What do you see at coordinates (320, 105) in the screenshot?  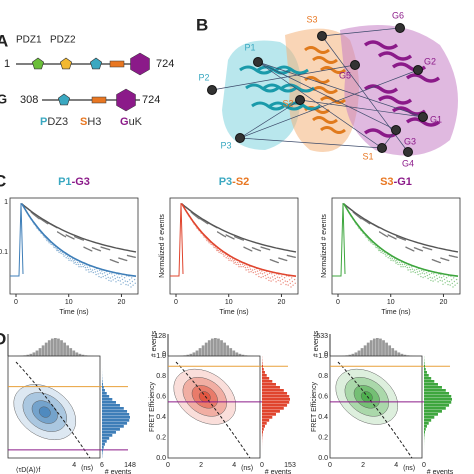 I see `distance-line` at bounding box center [320, 105].